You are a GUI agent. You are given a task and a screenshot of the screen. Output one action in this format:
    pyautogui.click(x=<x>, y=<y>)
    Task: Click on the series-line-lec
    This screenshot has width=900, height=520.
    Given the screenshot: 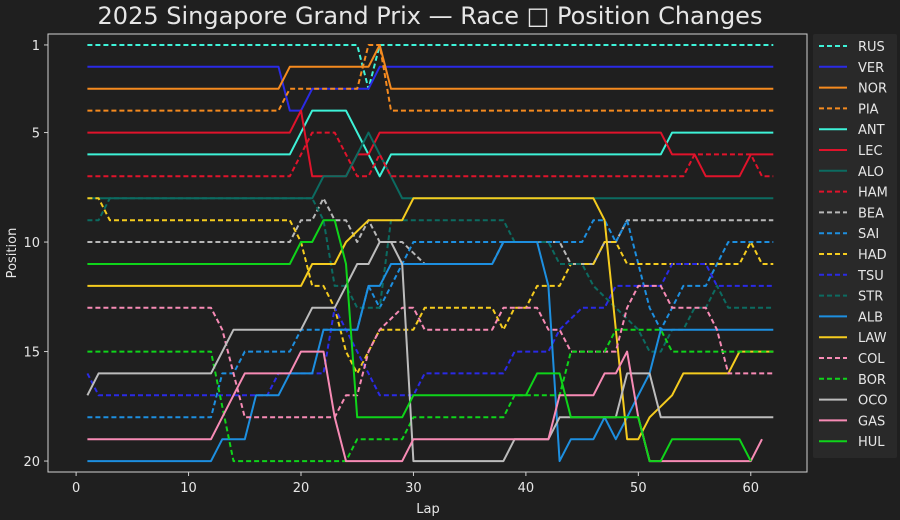 What is the action you would take?
    pyautogui.click(x=430, y=143)
    